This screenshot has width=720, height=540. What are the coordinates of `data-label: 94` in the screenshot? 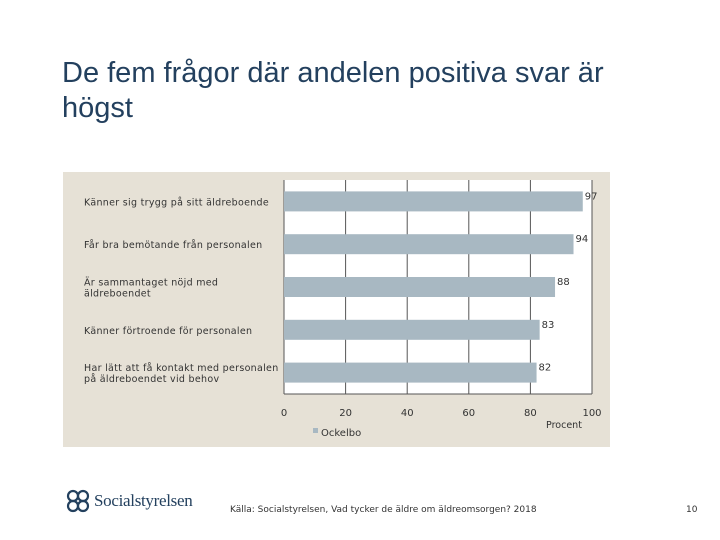 It's located at (582, 239).